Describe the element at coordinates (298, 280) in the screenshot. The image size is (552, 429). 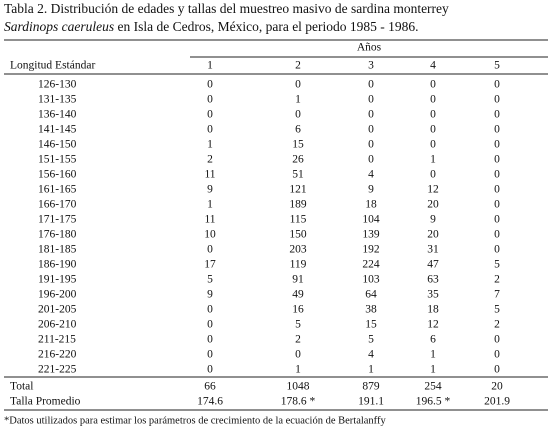
I see `table-cell: 91` at that location.